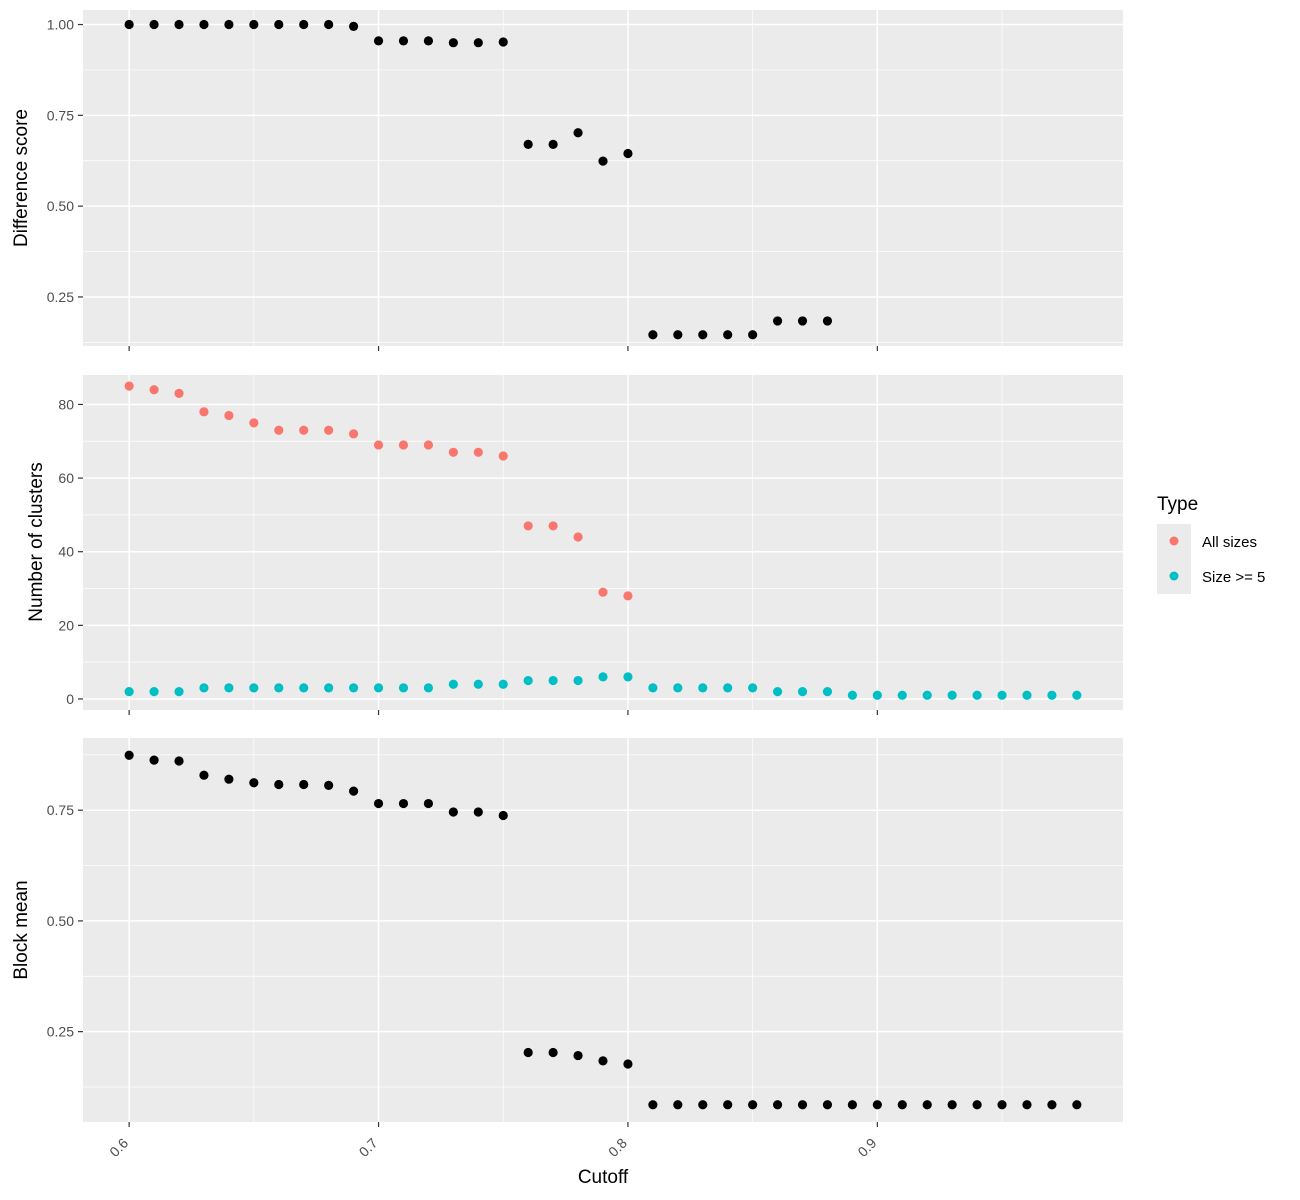 This screenshot has height=1200, width=1300. Describe the element at coordinates (1174, 541) in the screenshot. I see `legend-key-all-sizes` at that location.